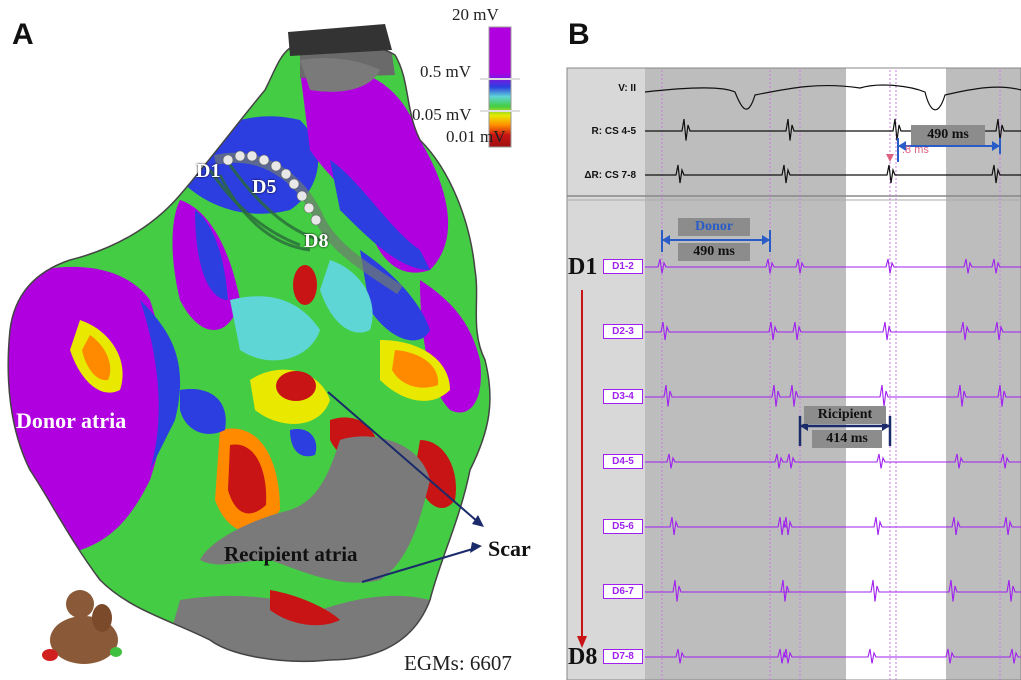 Image resolution: width=1021 pixels, height=680 pixels. What do you see at coordinates (714, 252) in the screenshot?
I see `donor-interval: 490 ms` at bounding box center [714, 252].